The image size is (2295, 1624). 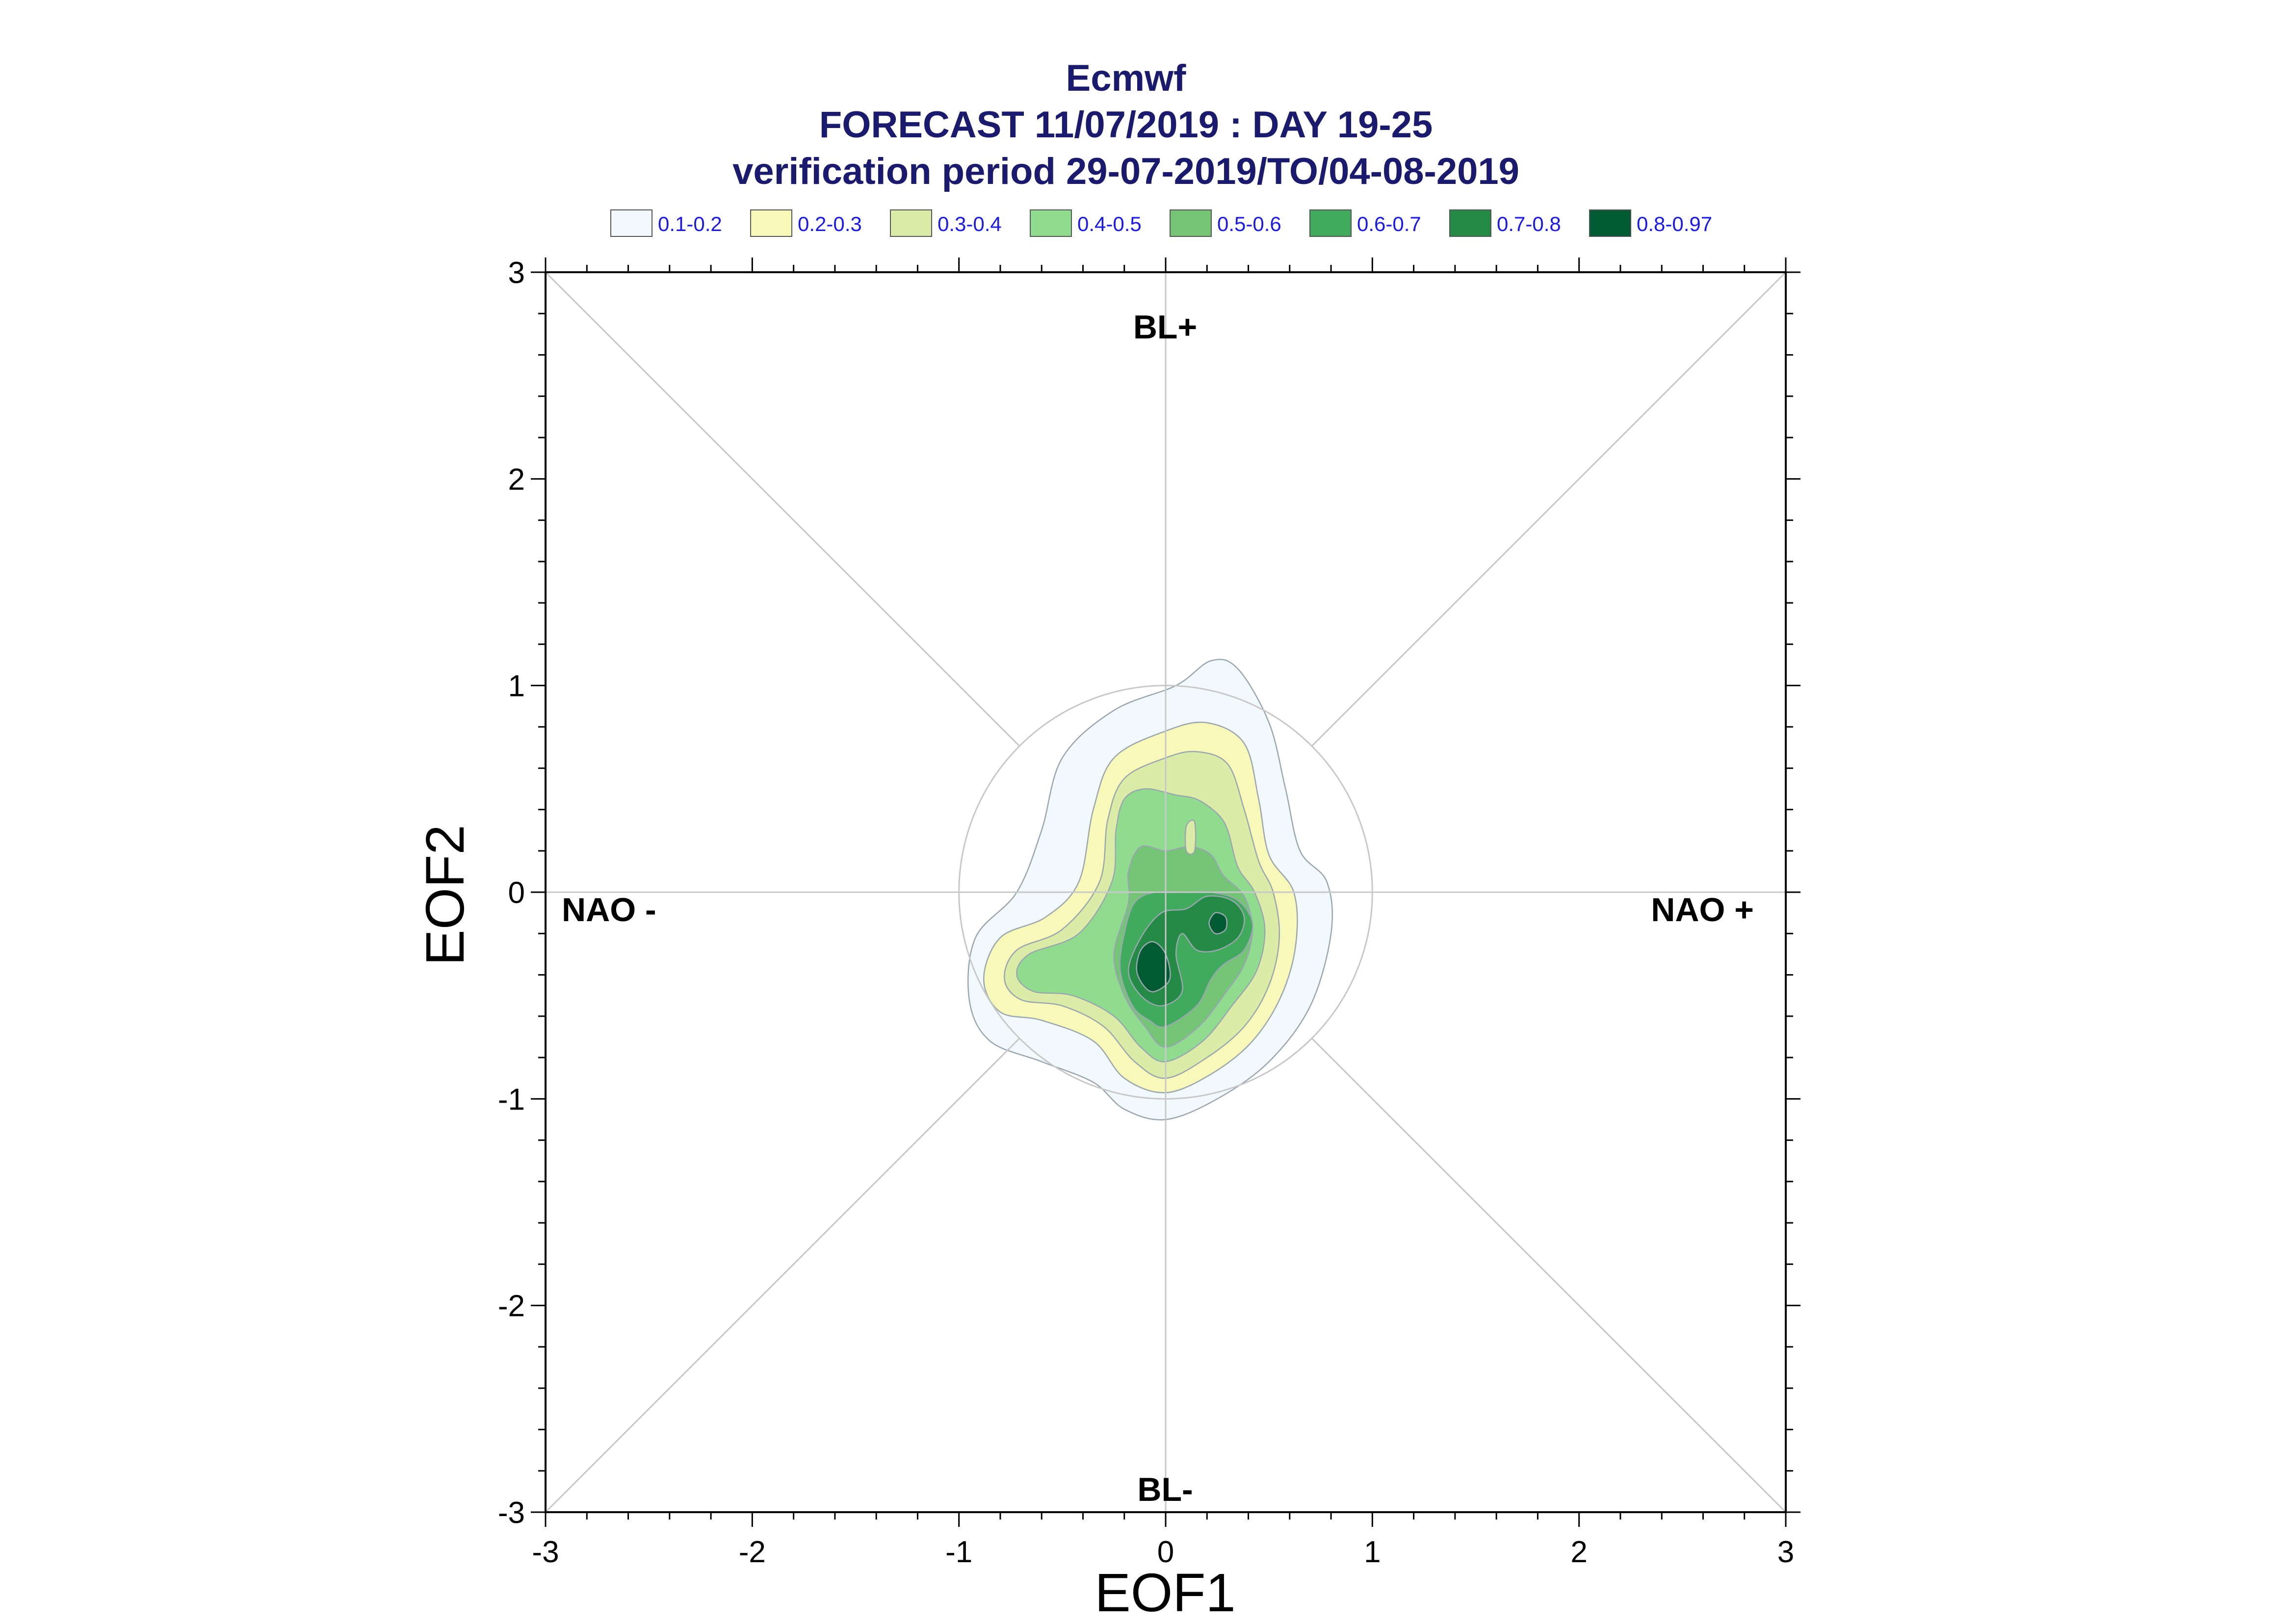 I want to click on x-tick-label: 3, so click(x=1785, y=1552).